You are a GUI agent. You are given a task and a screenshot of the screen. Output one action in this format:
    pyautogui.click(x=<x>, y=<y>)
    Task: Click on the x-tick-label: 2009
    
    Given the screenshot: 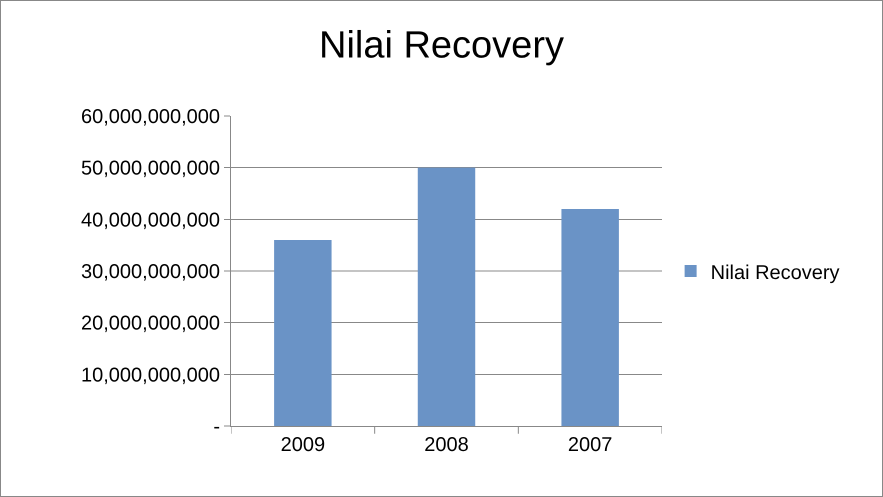 What is the action you would take?
    pyautogui.click(x=303, y=445)
    